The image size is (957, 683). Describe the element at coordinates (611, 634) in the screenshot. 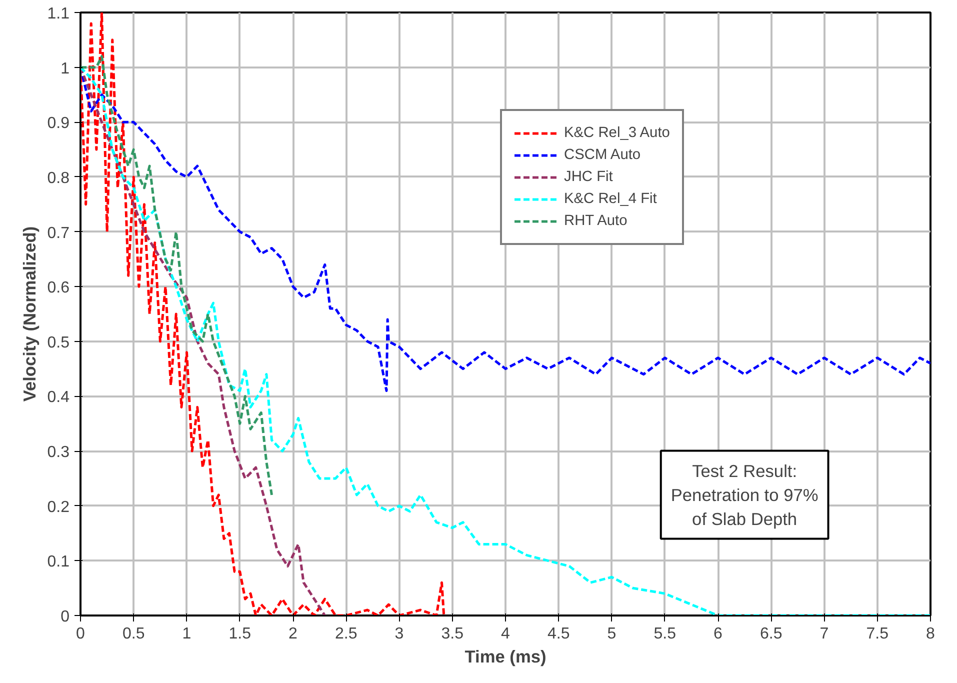

I see `x-tick-label: 5` at that location.